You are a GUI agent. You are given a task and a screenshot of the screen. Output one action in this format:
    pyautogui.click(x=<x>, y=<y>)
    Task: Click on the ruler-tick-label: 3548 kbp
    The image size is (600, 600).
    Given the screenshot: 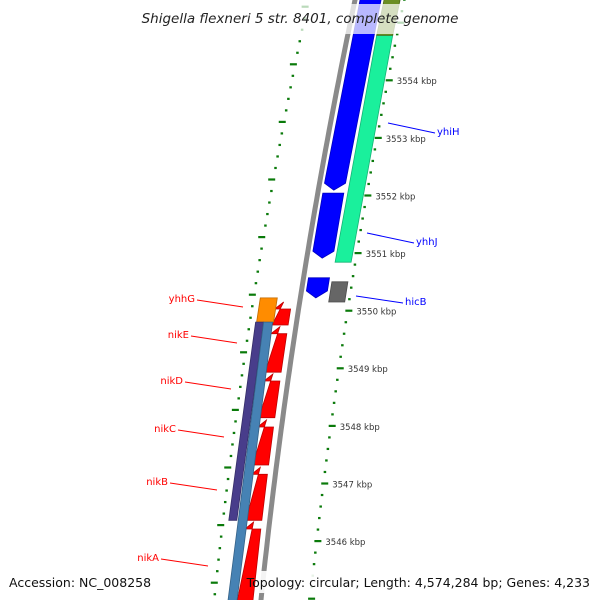 What is the action you would take?
    pyautogui.click(x=360, y=428)
    